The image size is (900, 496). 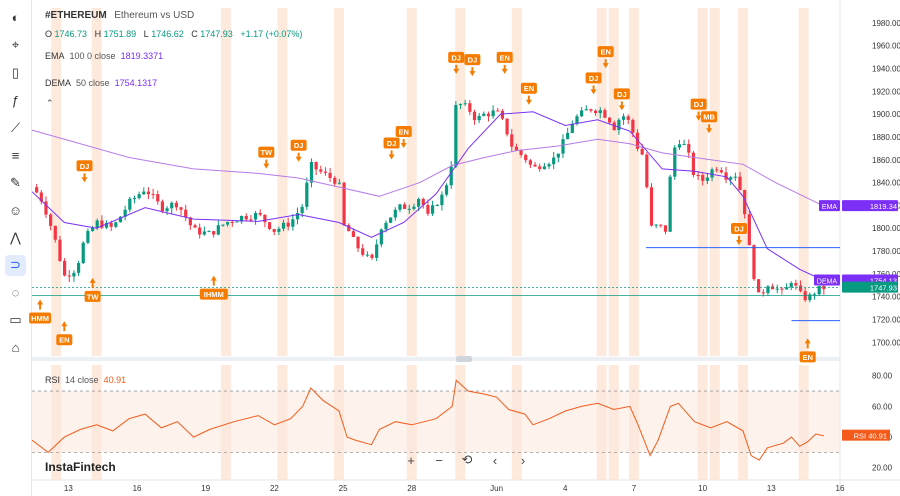 I want to click on reset-button: ⟲, so click(x=467, y=459).